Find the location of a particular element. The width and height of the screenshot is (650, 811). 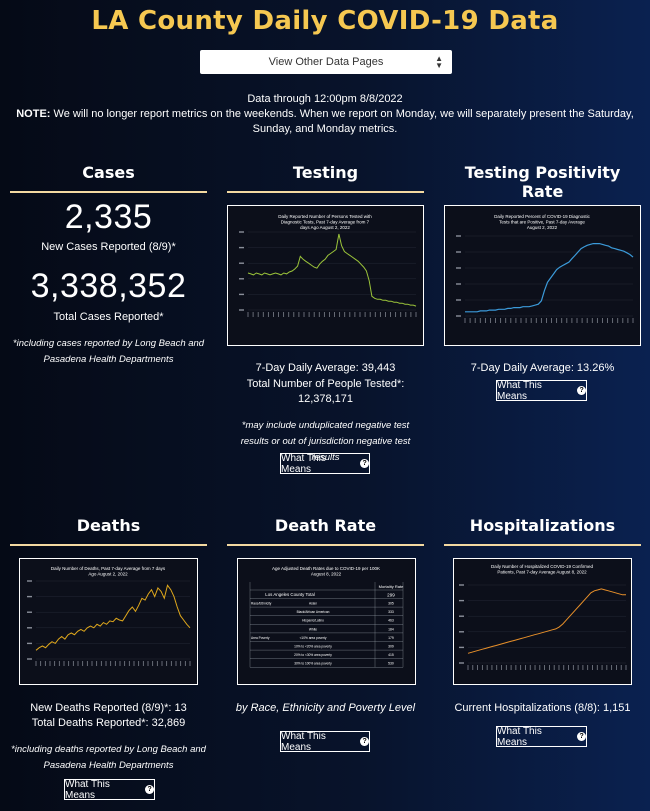

hospitalizations-chart-ticks is located at coordinates (547, 667).